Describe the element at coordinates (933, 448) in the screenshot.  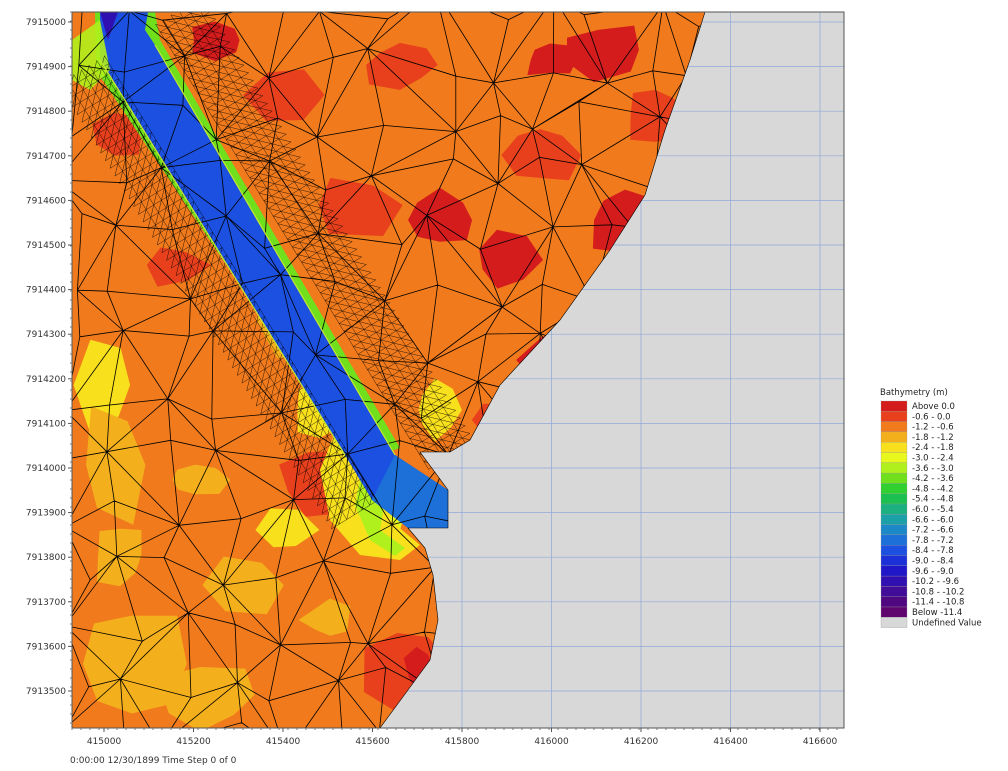
I see `legend-label: -2.4 - -1.8` at that location.